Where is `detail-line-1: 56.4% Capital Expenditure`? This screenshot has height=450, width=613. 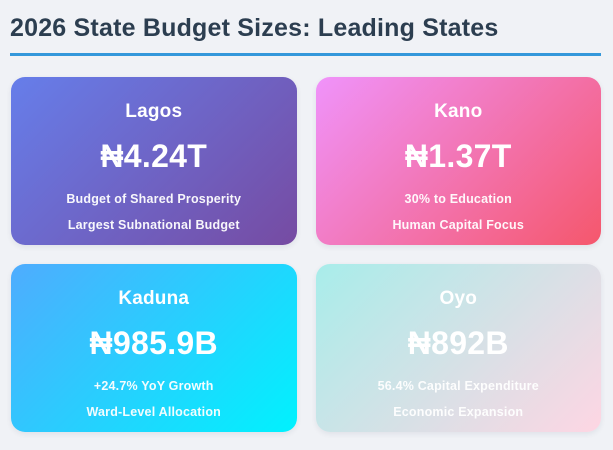
detail-line-1: 56.4% Capital Expenditure is located at coordinates (458, 386).